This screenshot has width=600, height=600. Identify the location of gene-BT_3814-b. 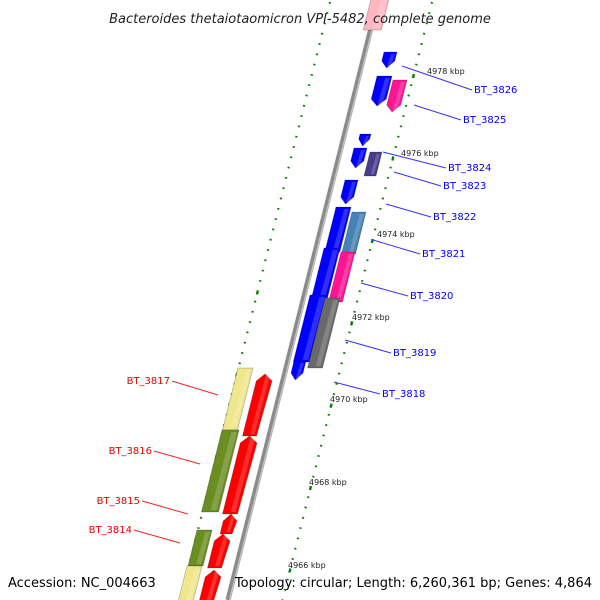
(218, 551).